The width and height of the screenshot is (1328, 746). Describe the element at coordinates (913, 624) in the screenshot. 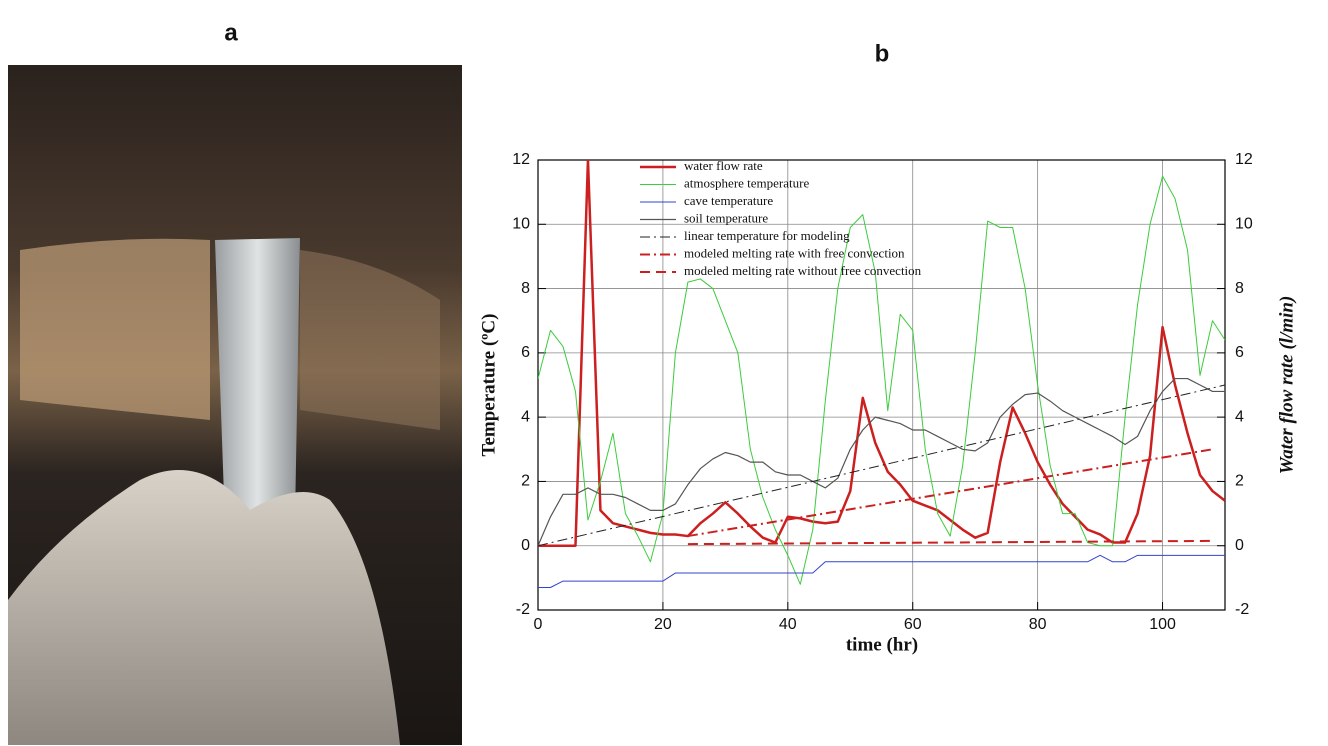

I see `x-tick-label: 60` at that location.